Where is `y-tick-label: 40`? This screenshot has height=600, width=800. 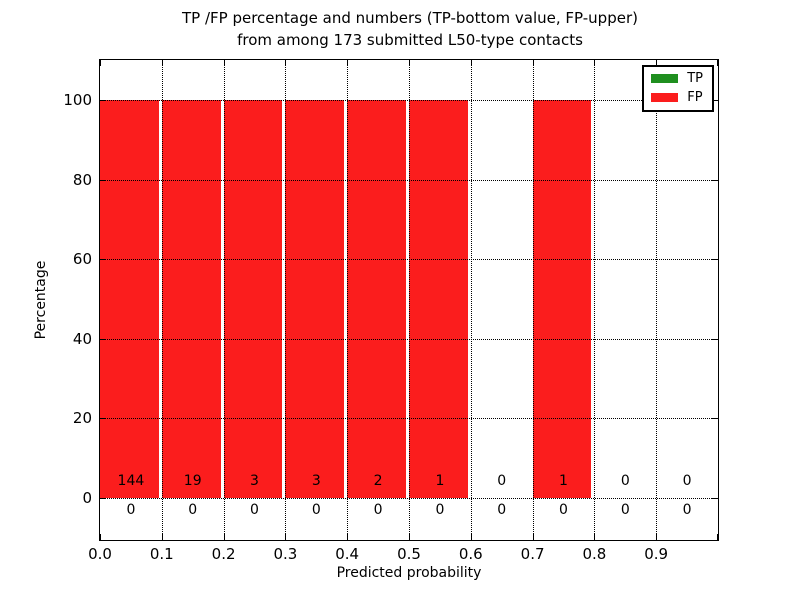
y-tick-label: 40 is located at coordinates (82, 338).